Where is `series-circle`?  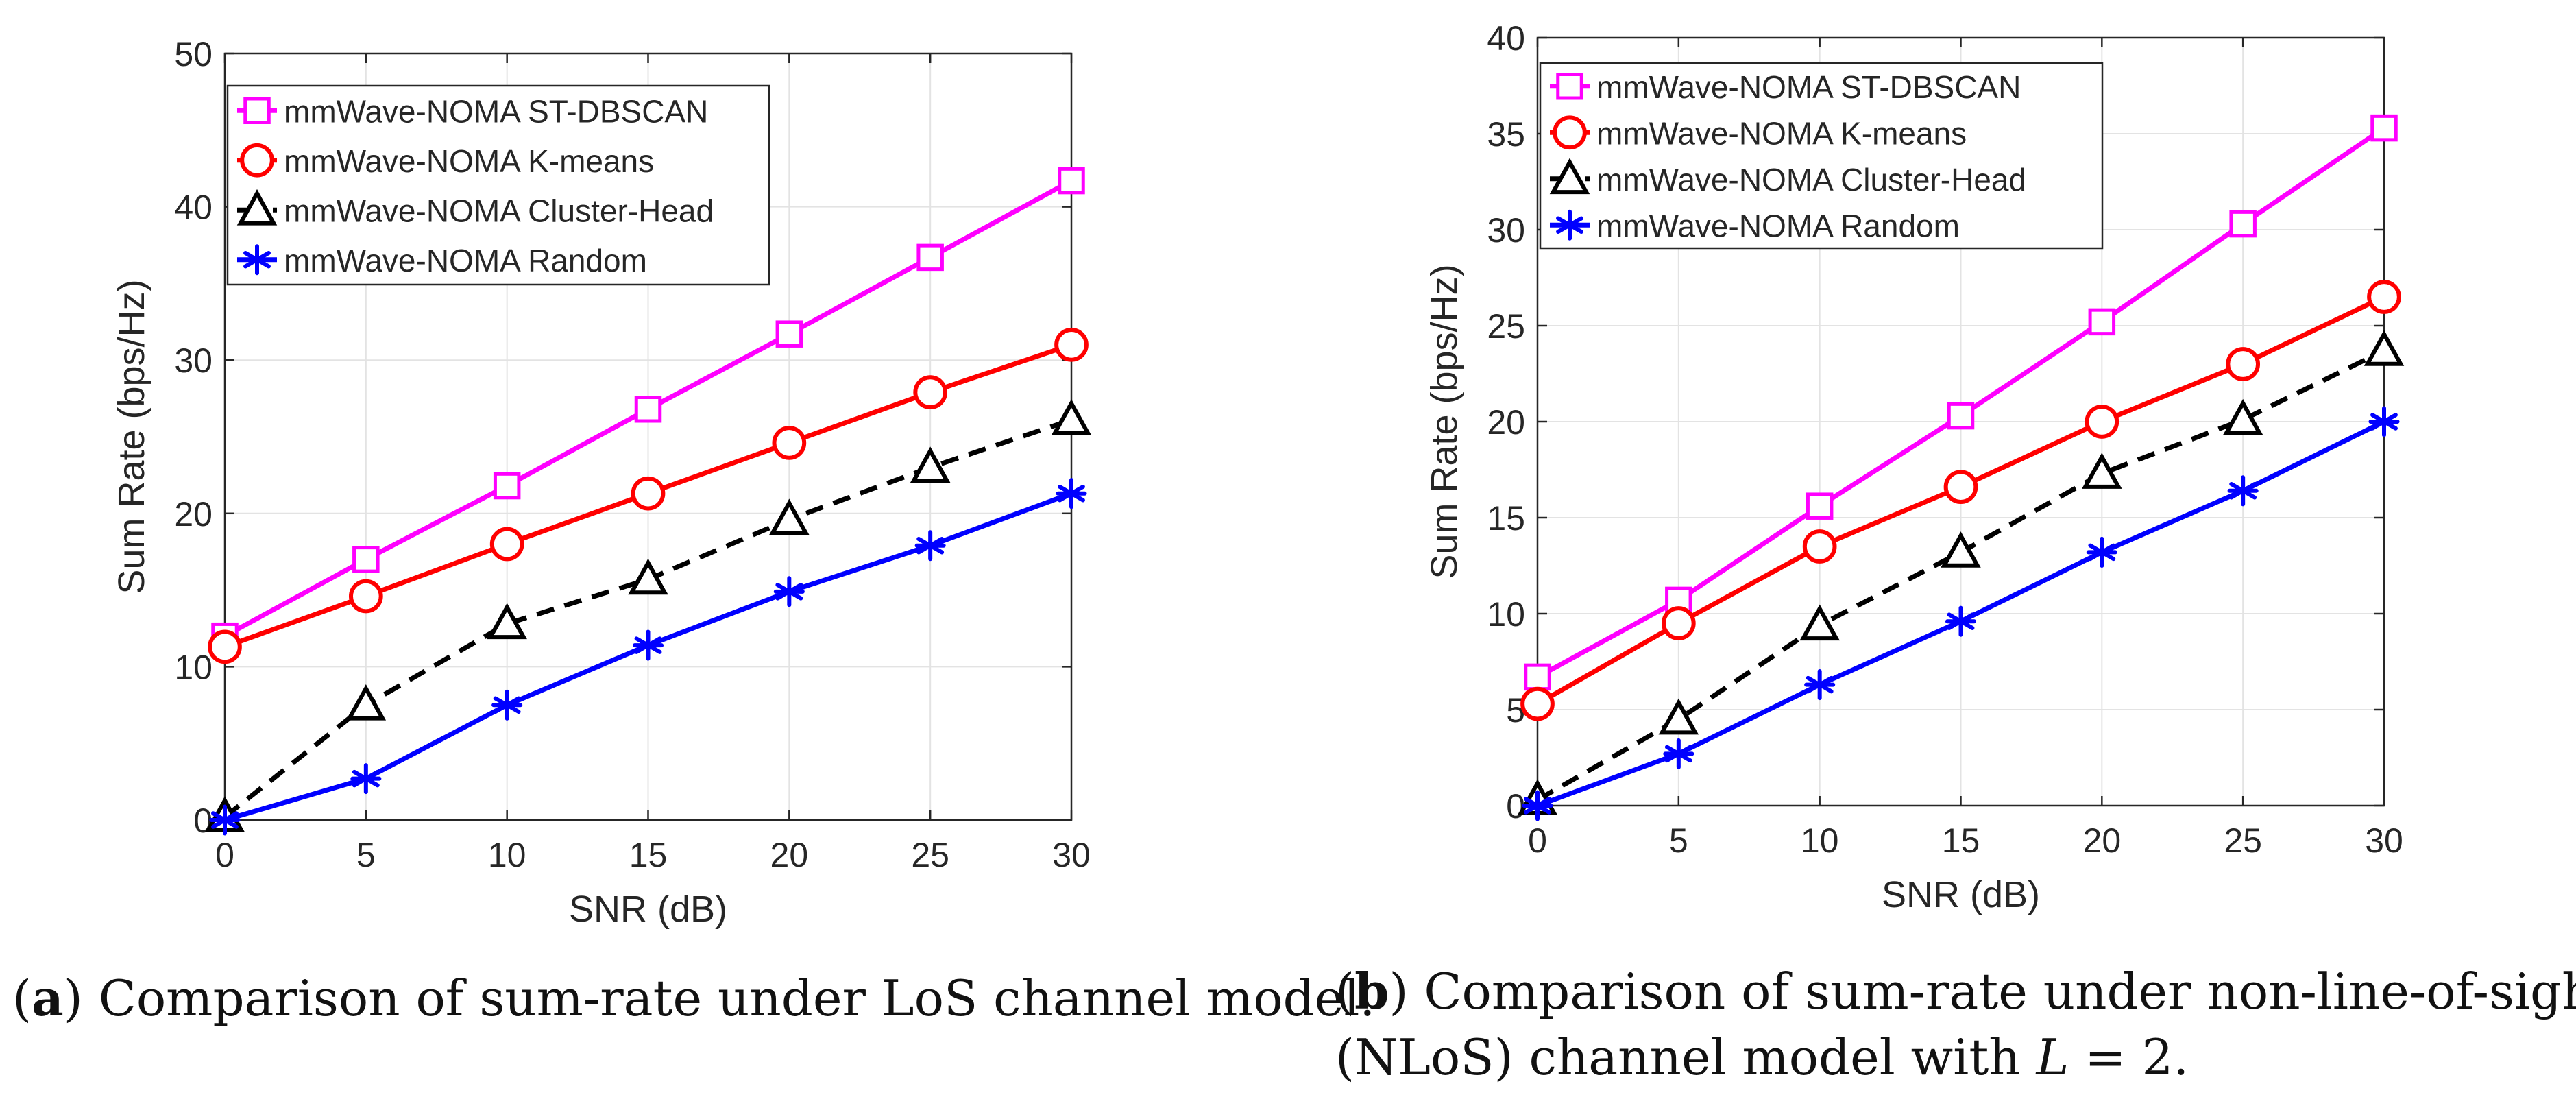
series-circle is located at coordinates (648, 496).